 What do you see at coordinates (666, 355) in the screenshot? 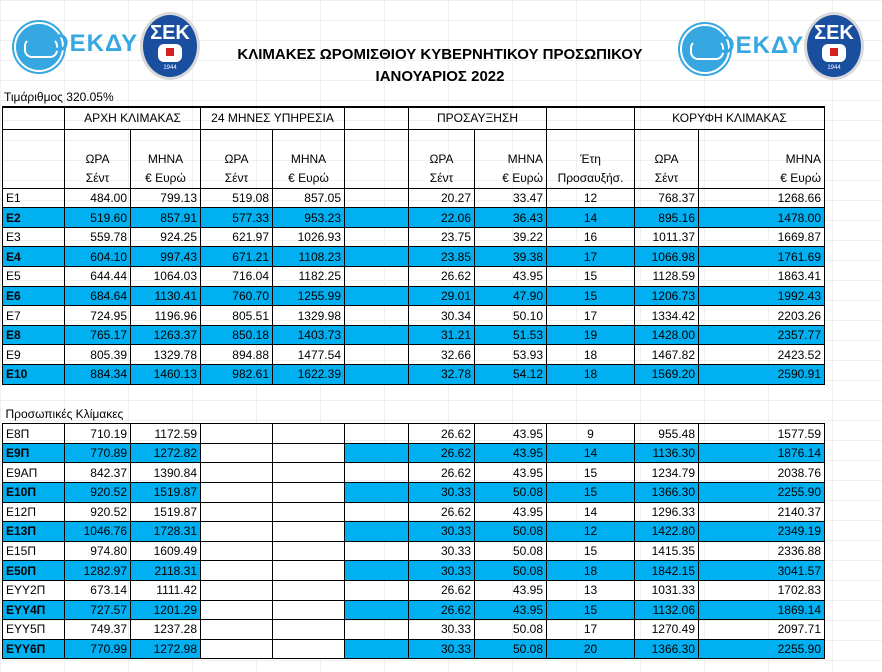
I see `top-hour-value: 1467.82` at bounding box center [666, 355].